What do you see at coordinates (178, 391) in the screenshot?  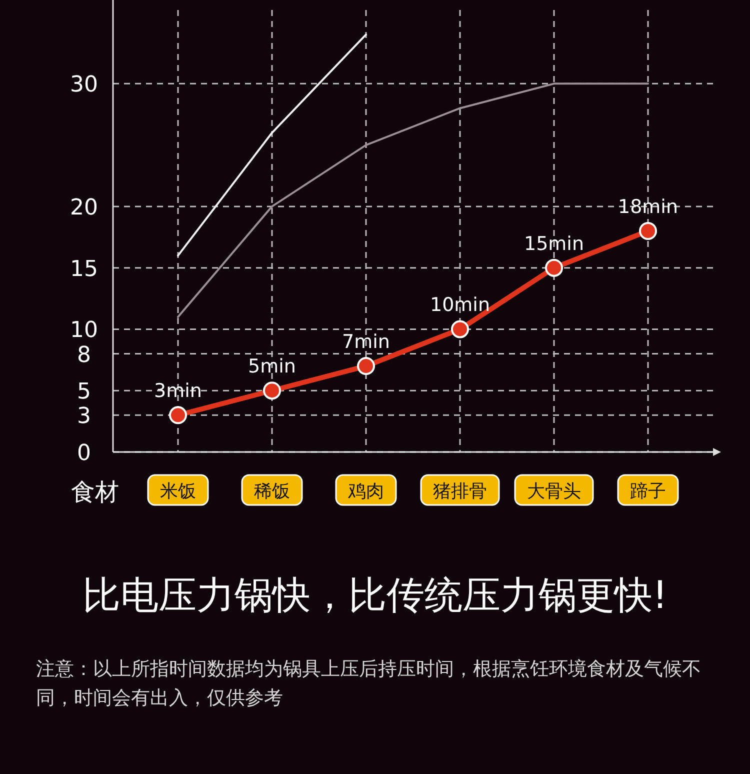 I see `data-label: 3min` at bounding box center [178, 391].